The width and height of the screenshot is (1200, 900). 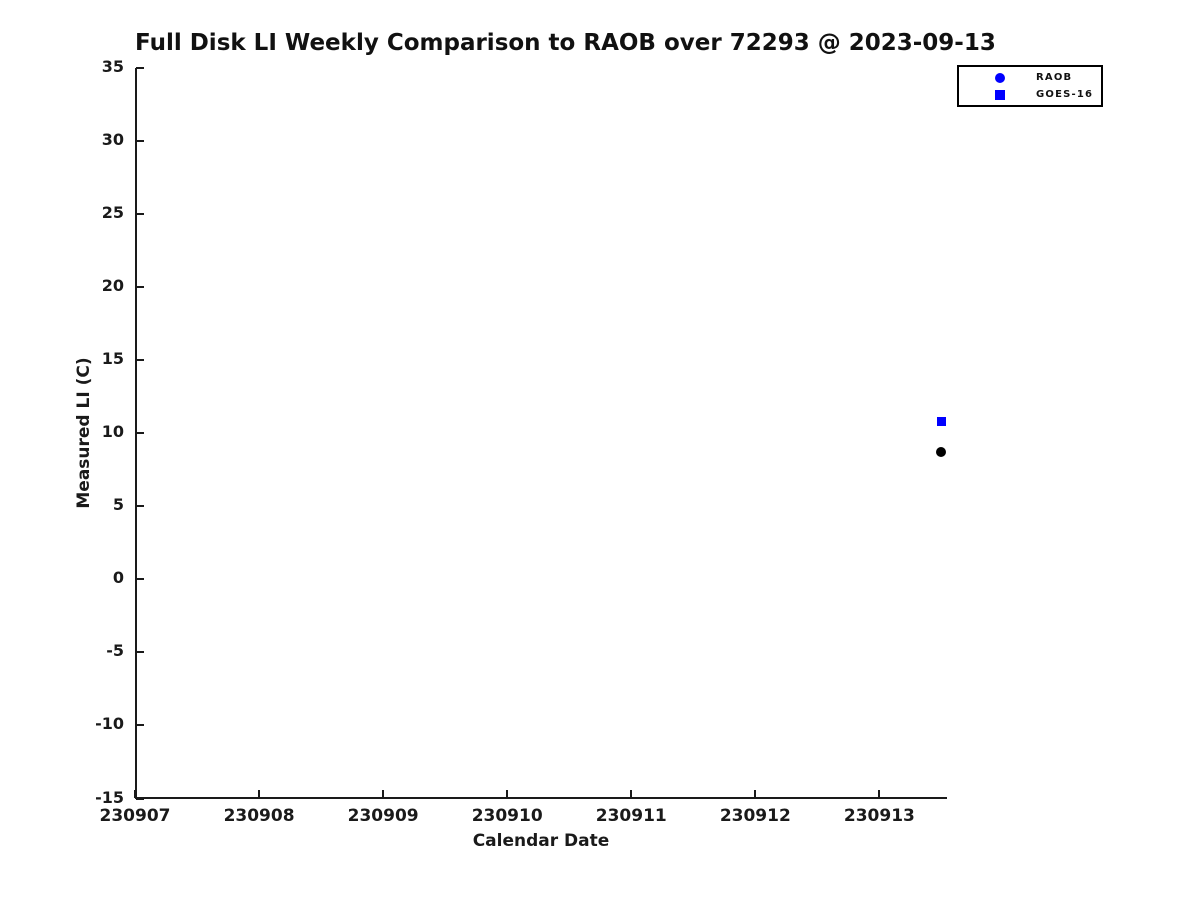 I want to click on x-tick-label: 230909, so click(x=383, y=816).